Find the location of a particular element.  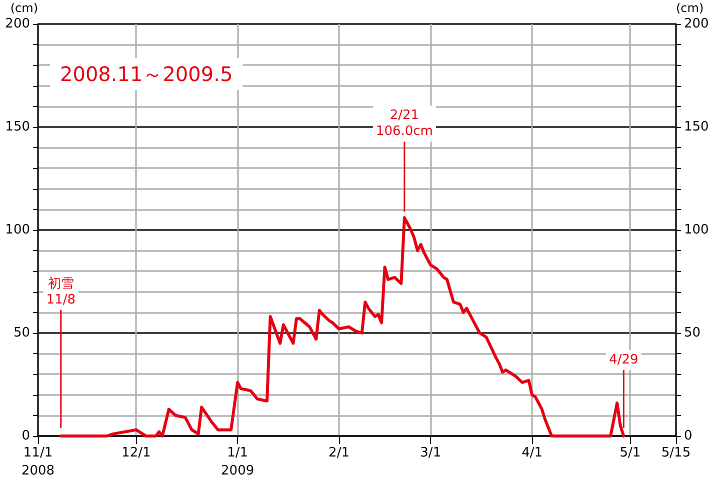

annotation: 2/21 106.0cm is located at coordinates (404, 124).